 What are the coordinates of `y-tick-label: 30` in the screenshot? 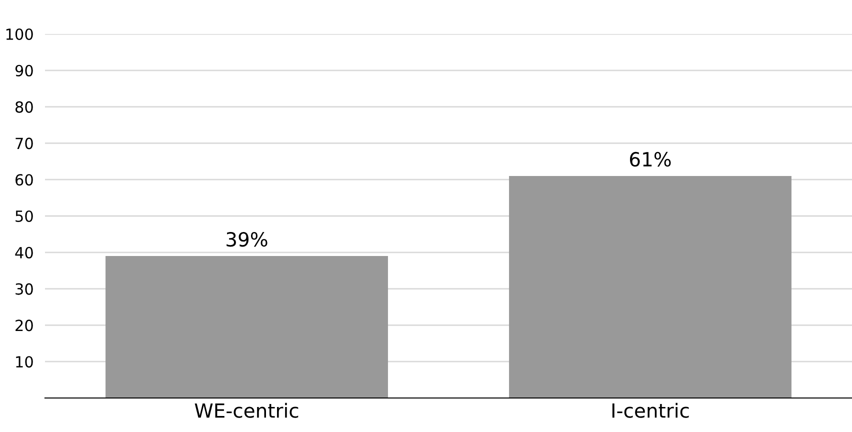 It's located at (24, 289).